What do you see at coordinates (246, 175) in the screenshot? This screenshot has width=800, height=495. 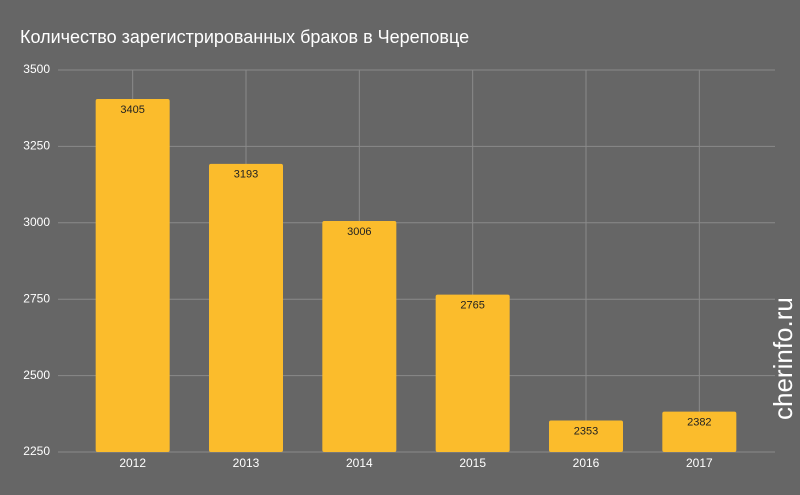 I see `data-label: 3193` at bounding box center [246, 175].